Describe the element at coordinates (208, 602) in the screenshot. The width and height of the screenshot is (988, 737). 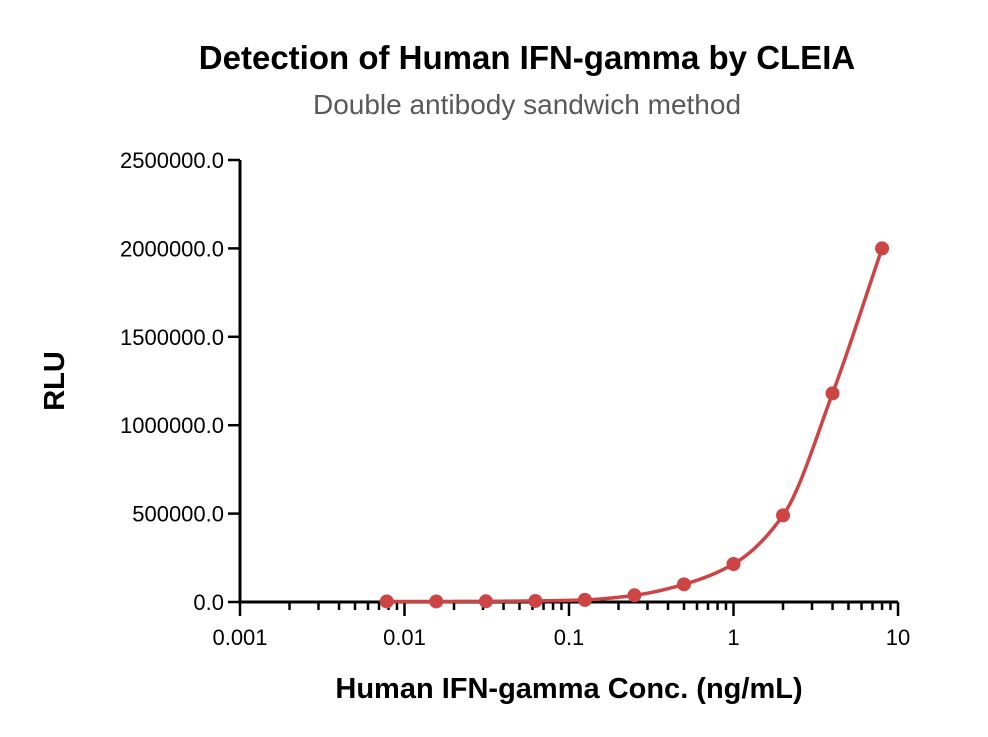
I see `y-tick-label: 0.0` at that location.